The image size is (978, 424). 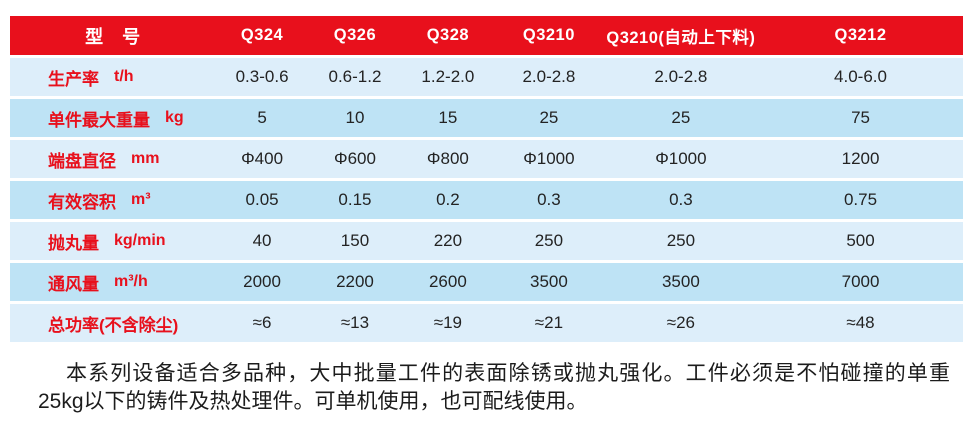 I want to click on row-header-cell: 生产率 t/h, so click(x=113, y=77).